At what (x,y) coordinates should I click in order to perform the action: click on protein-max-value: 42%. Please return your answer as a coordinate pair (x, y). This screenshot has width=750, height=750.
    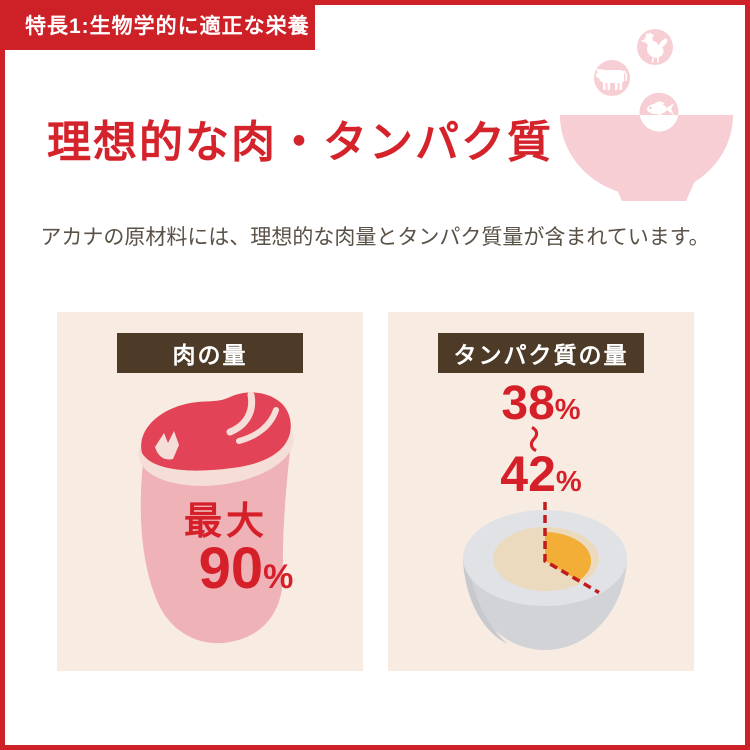
    Looking at the image, I should click on (541, 474).